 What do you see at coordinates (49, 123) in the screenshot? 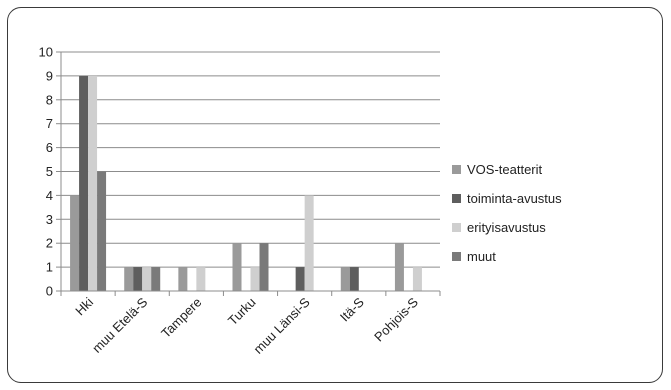
I see `y-tick-label: 7` at bounding box center [49, 123].